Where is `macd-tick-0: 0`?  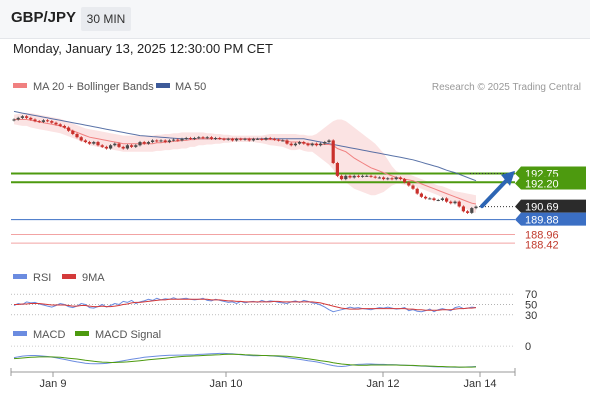 macd-tick-0: 0 is located at coordinates (528, 347).